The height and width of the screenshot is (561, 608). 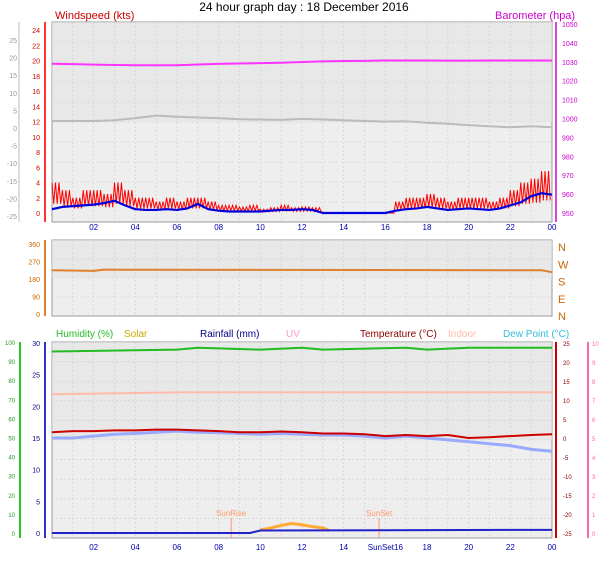 I want to click on temperature-tick: -15, so click(x=567, y=497).